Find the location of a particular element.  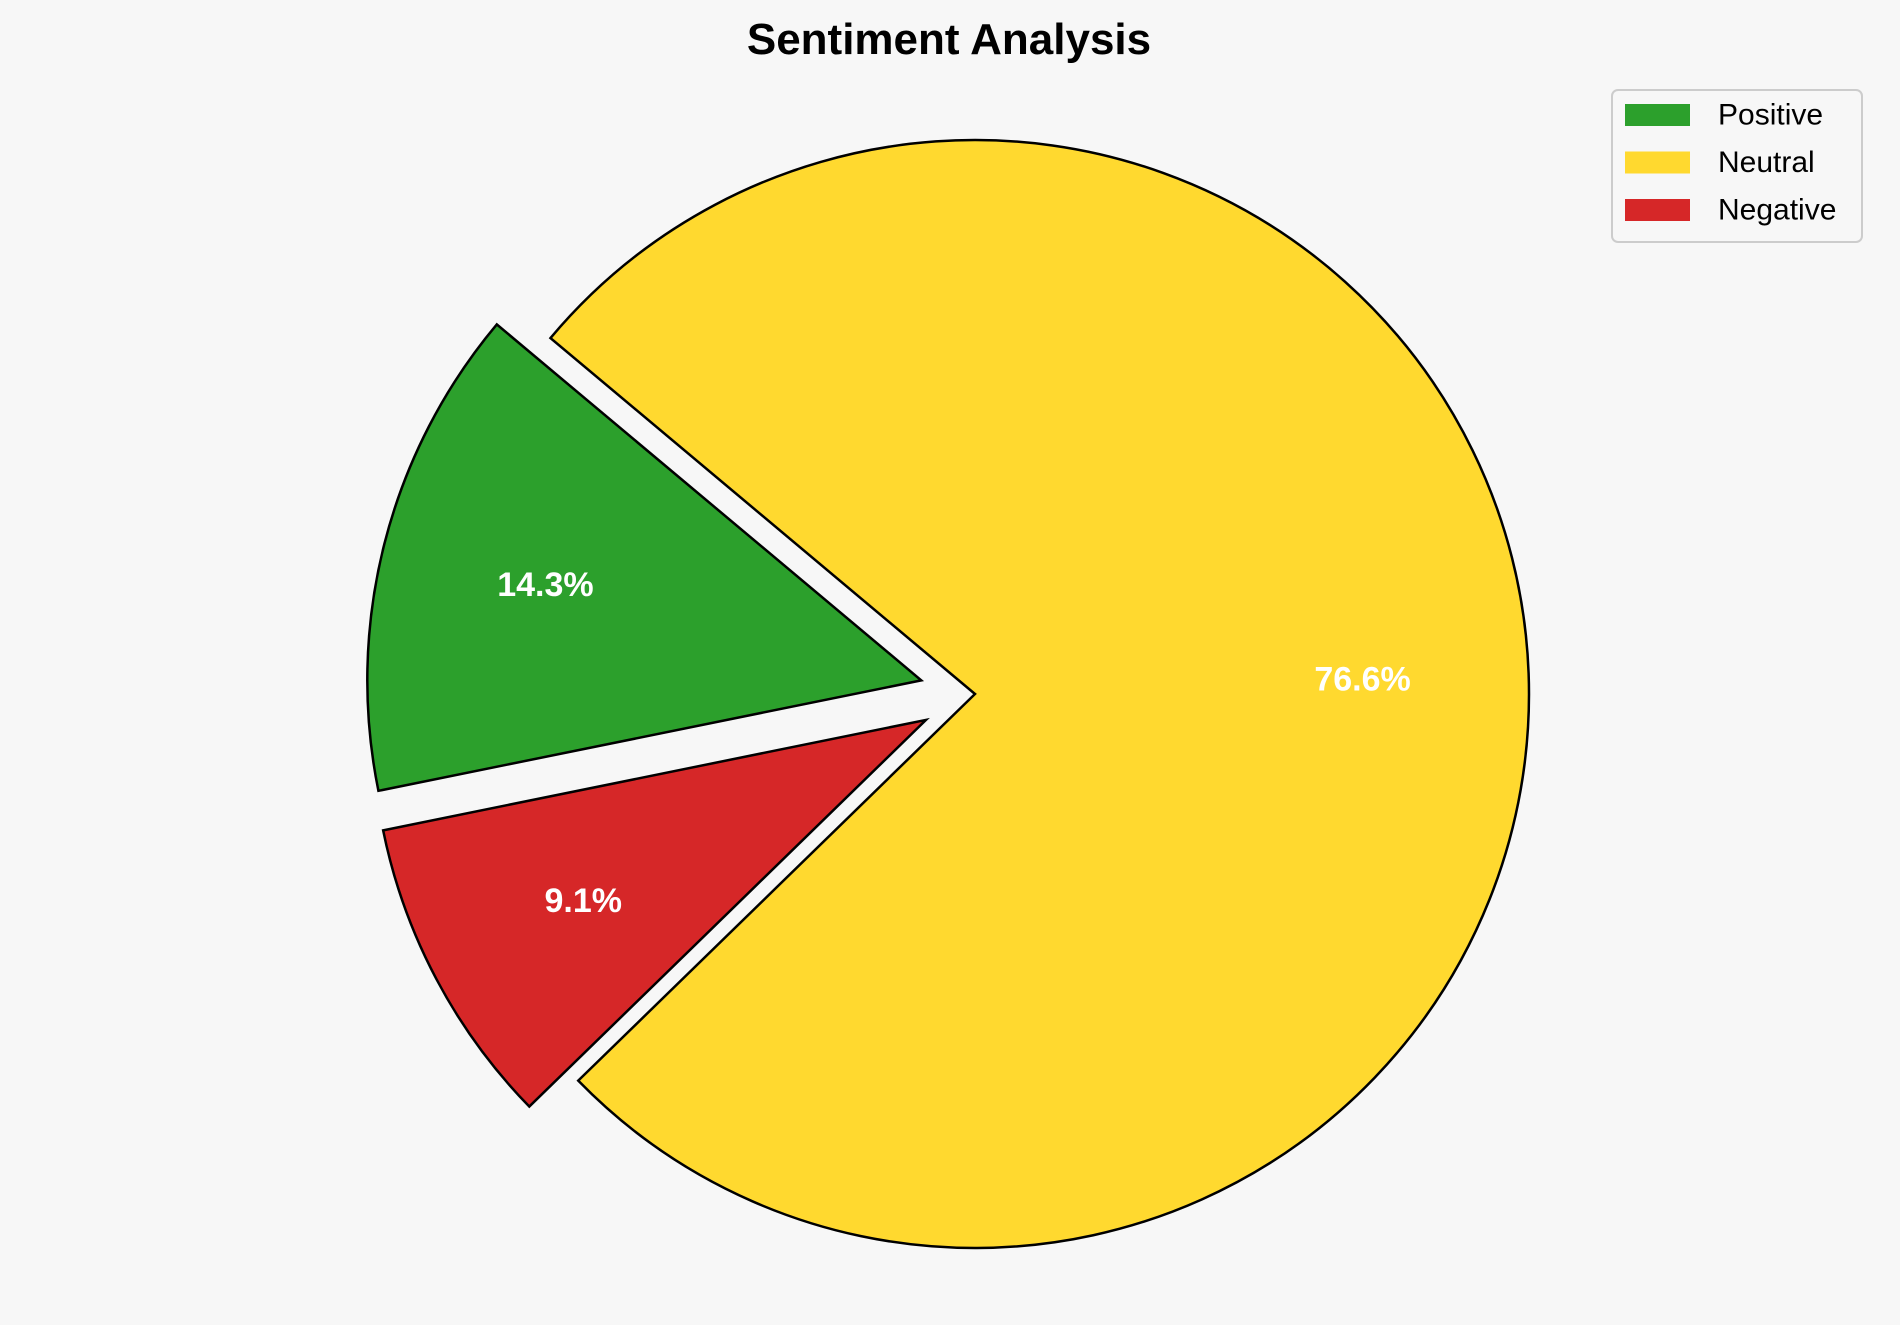

pie-slice-positive is located at coordinates (645, 557).